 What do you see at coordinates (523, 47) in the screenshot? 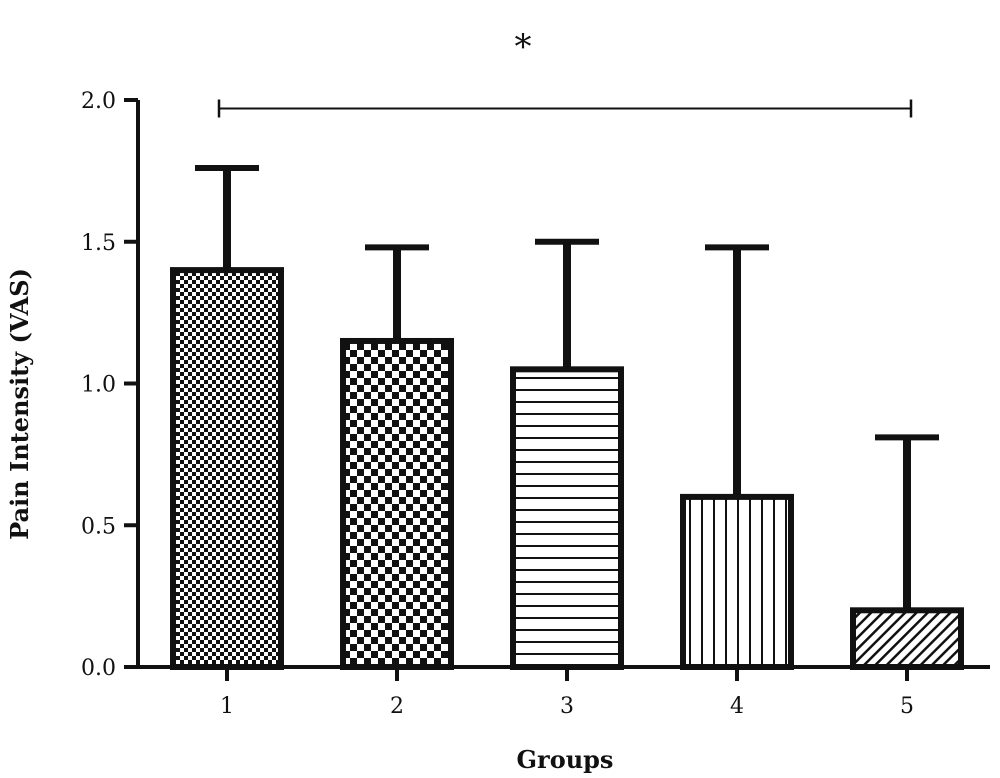
I see `significance-asterisk: *` at bounding box center [523, 47].